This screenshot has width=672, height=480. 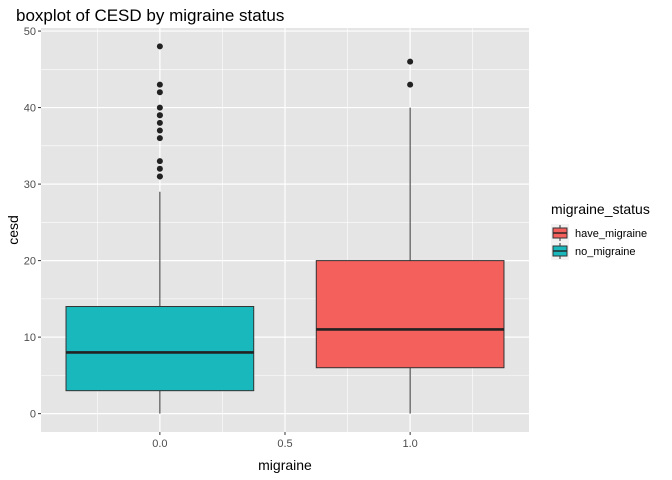 What do you see at coordinates (285, 465) in the screenshot?
I see `x-axis-title: migraine` at bounding box center [285, 465].